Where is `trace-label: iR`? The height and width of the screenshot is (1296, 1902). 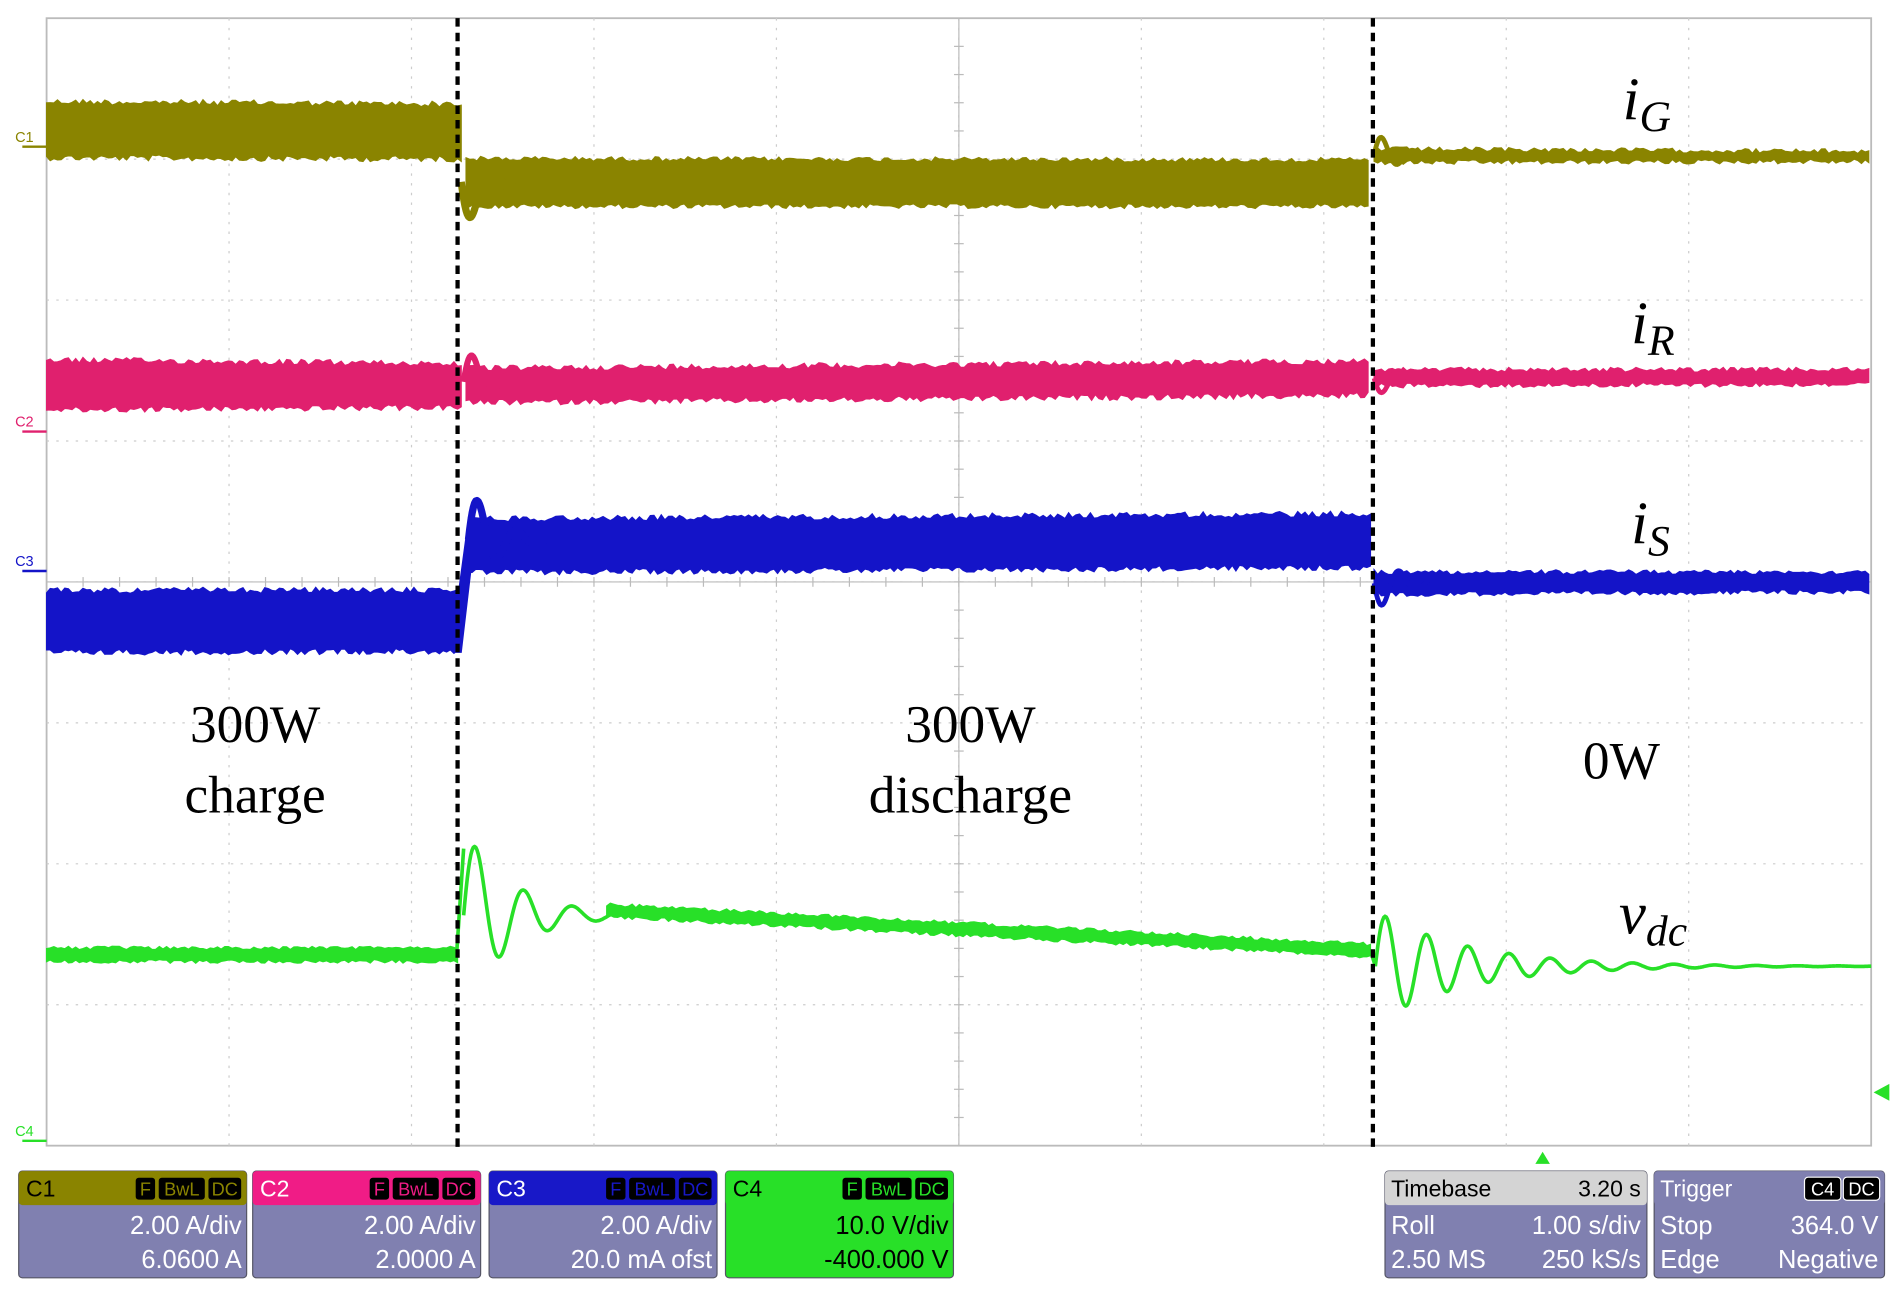 trace-label: iR is located at coordinates (1653, 327).